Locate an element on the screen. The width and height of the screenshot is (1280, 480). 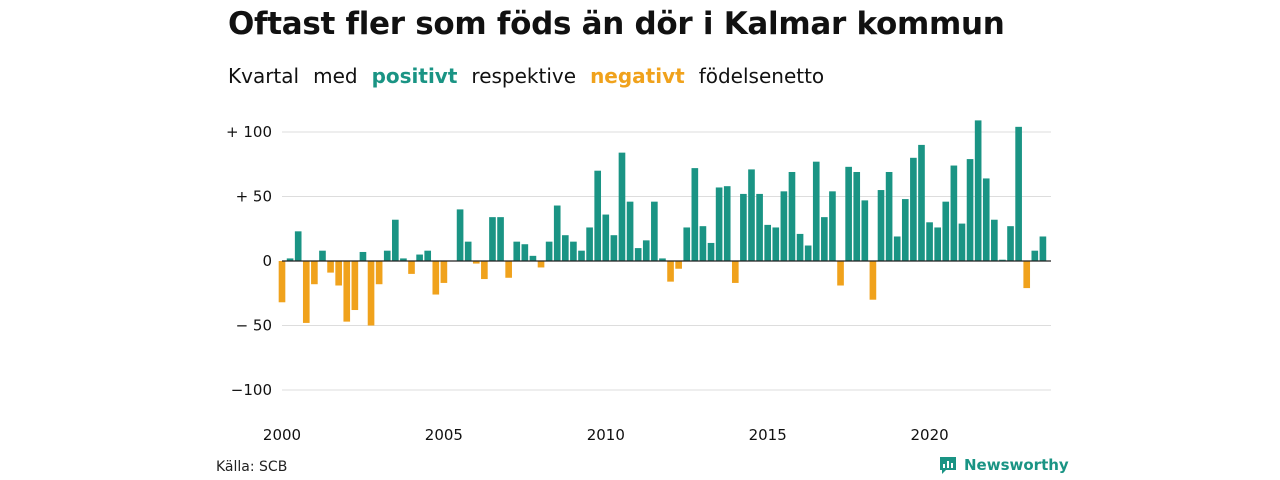
x-tick-label: 2020 is located at coordinates (929, 435).